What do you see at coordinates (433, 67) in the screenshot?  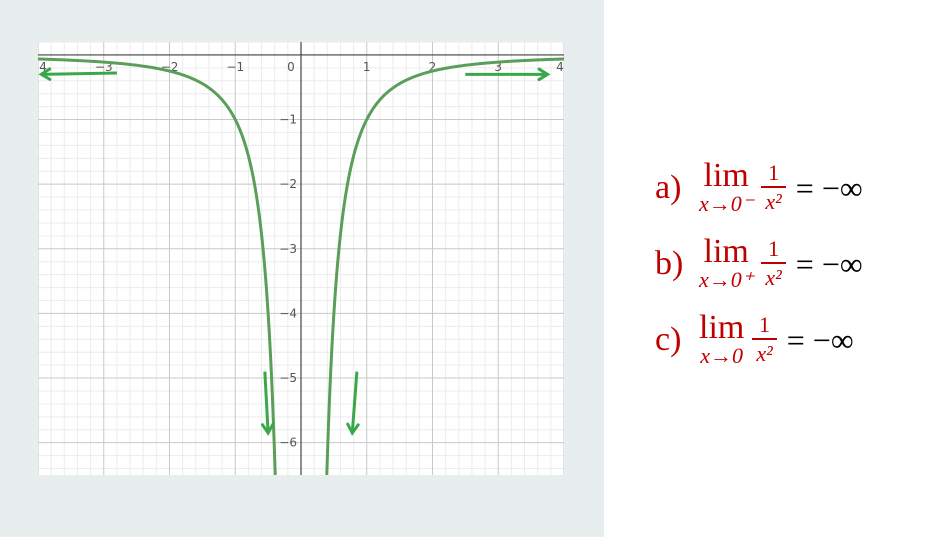 I see `x-tick-label: 2` at bounding box center [433, 67].